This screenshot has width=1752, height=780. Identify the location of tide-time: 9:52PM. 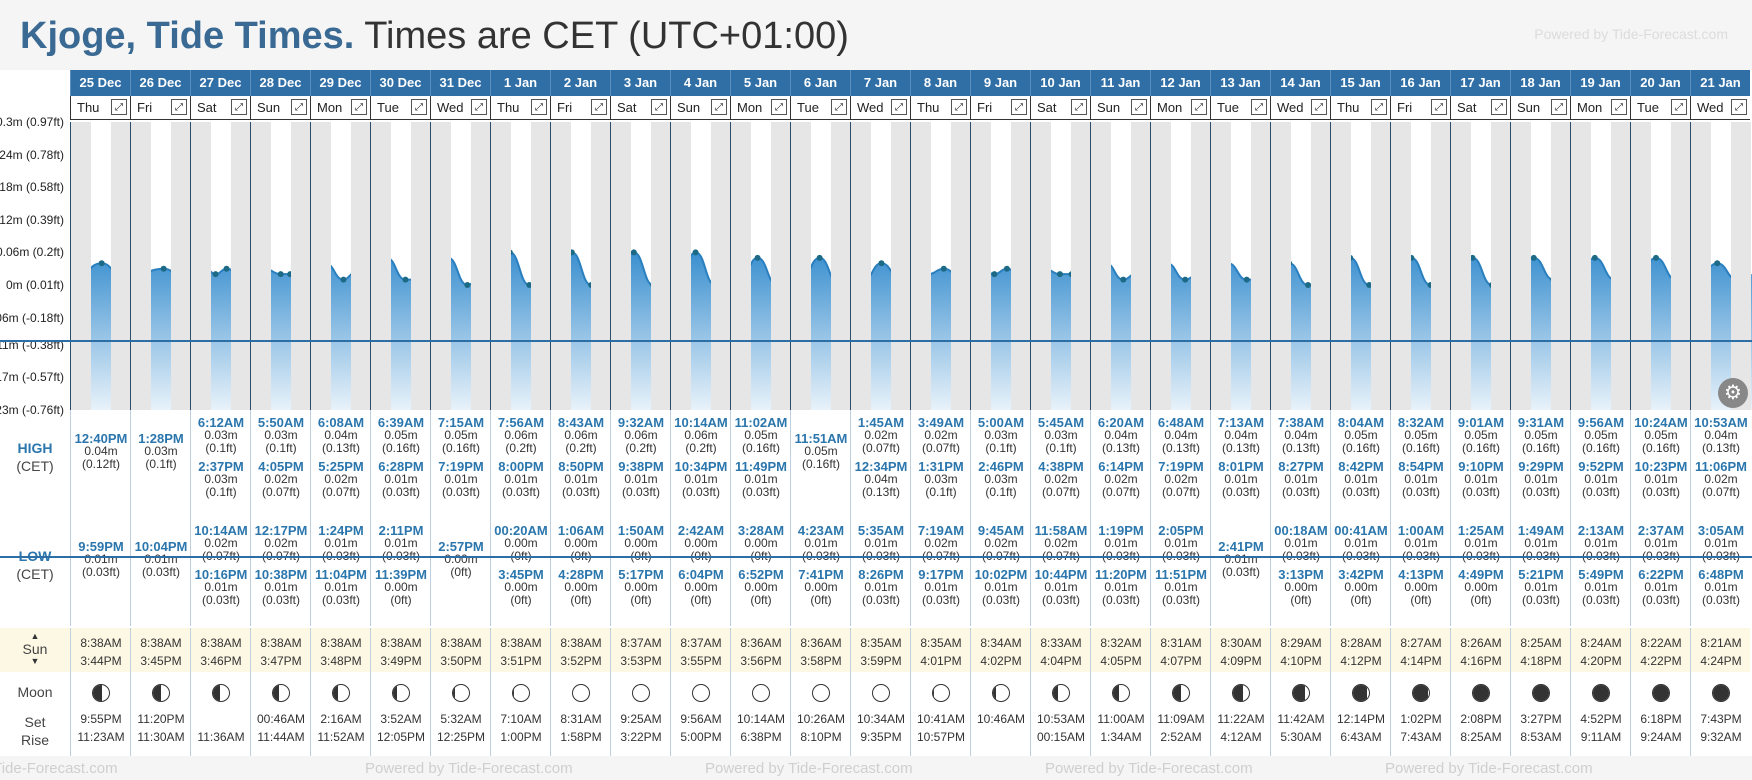
(1601, 466).